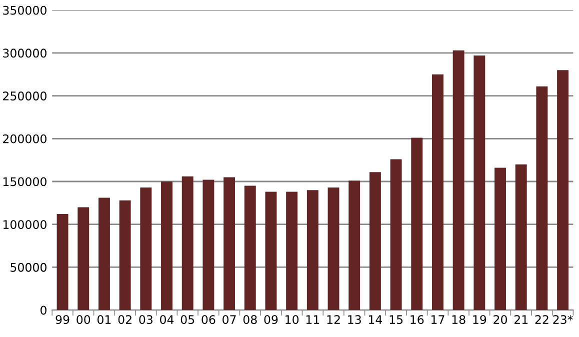  I want to click on x-tick-label: 00, so click(83, 319).